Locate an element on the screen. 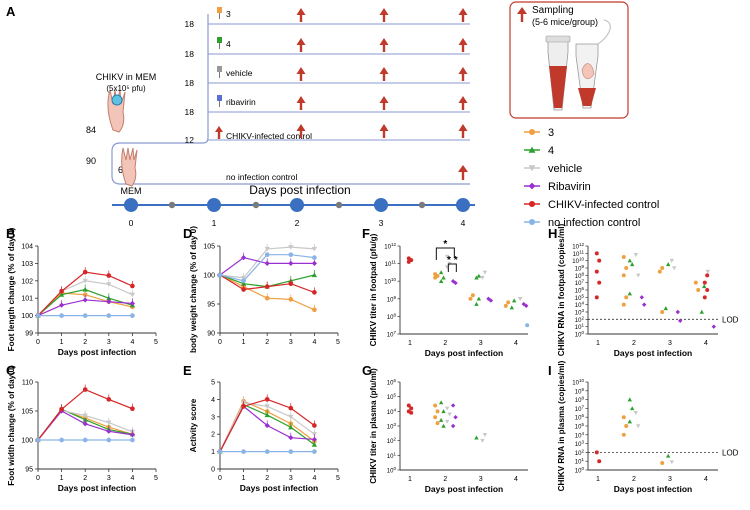 This screenshot has width=750, height=510. panel-label-i: I is located at coordinates (550, 370).